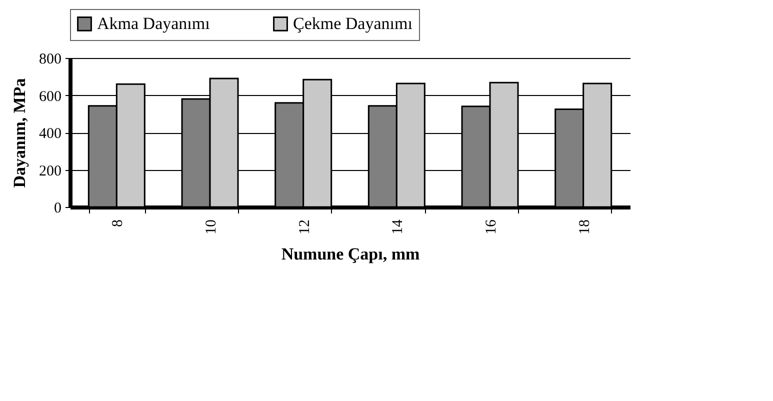 This screenshot has width=773, height=401. Describe the element at coordinates (350, 254) in the screenshot. I see `x-axis-title: Numune Çapı, mm` at that location.